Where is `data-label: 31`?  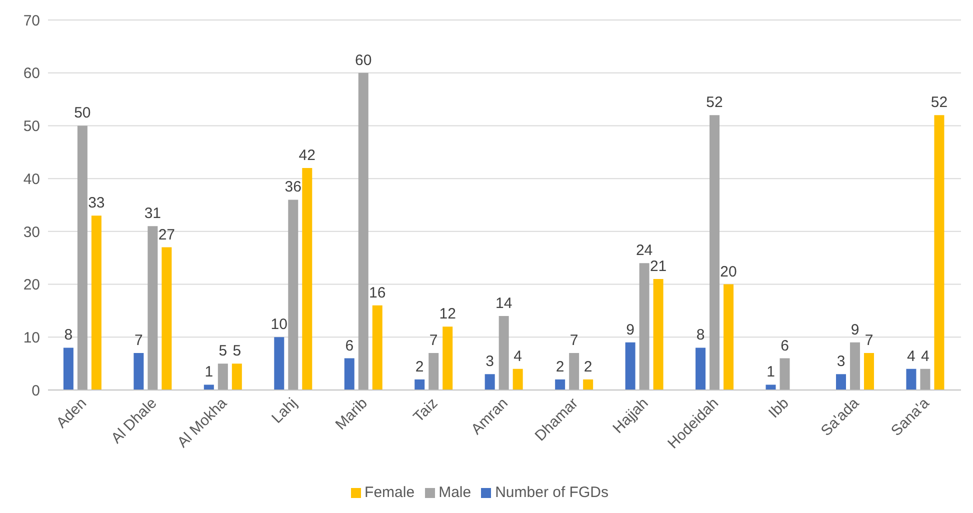
data-label: 31 is located at coordinates (153, 213).